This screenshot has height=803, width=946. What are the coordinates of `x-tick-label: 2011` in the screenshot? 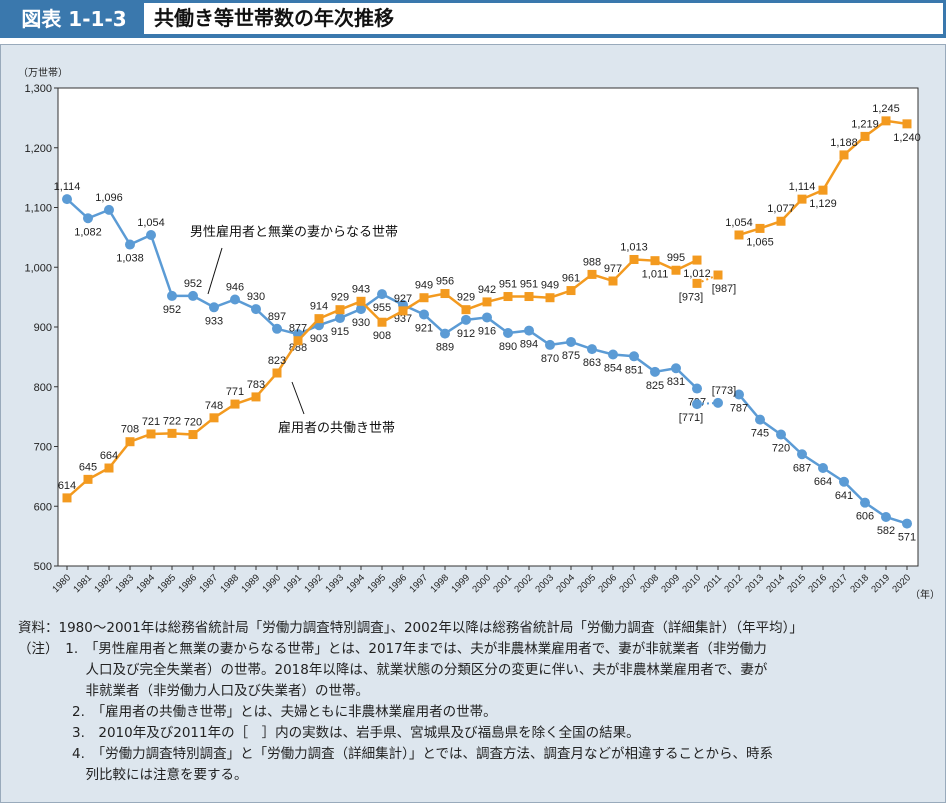 It's located at (713, 583).